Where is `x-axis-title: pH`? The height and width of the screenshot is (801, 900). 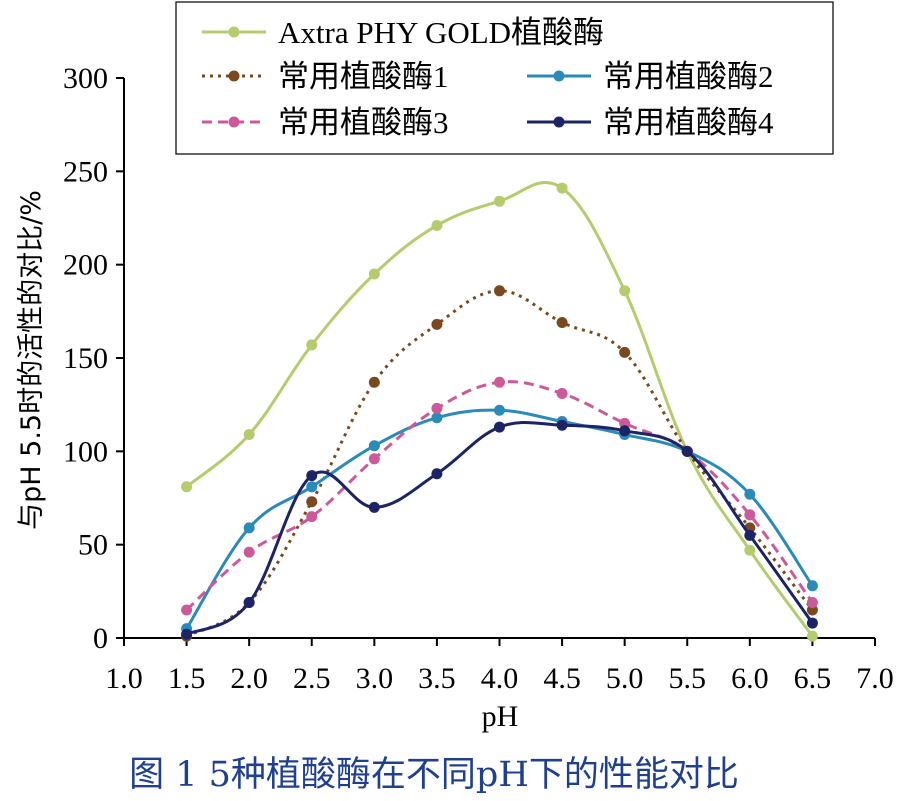 x-axis-title: pH is located at coordinates (500, 716).